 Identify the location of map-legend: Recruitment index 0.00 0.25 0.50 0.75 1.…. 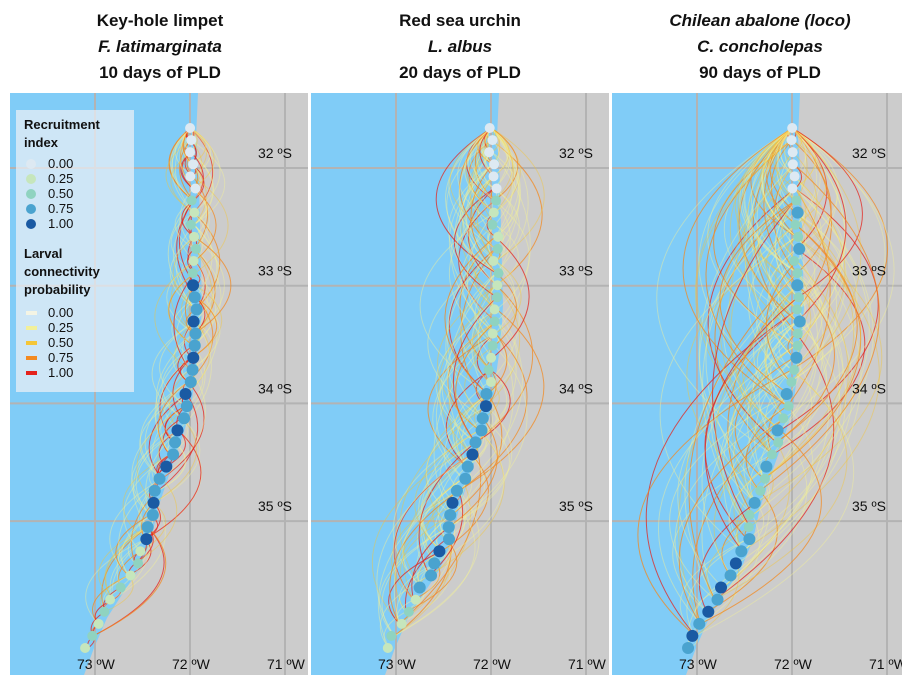
(75, 251).